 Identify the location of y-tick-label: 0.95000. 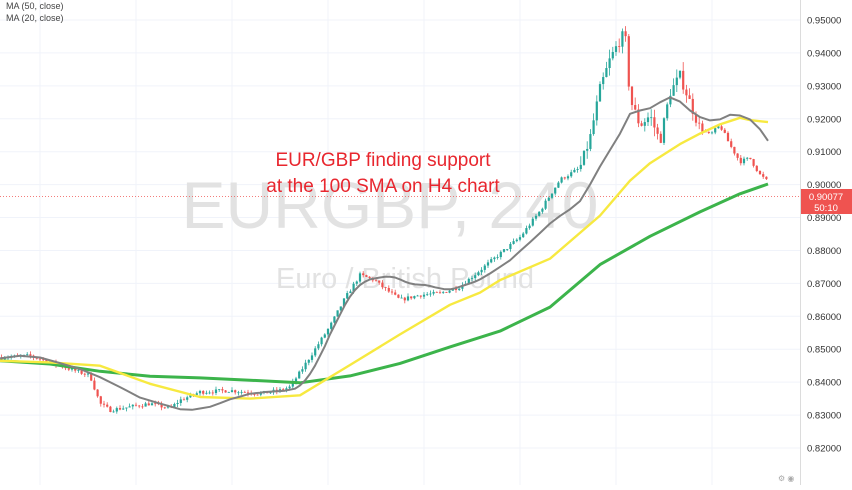
(824, 21).